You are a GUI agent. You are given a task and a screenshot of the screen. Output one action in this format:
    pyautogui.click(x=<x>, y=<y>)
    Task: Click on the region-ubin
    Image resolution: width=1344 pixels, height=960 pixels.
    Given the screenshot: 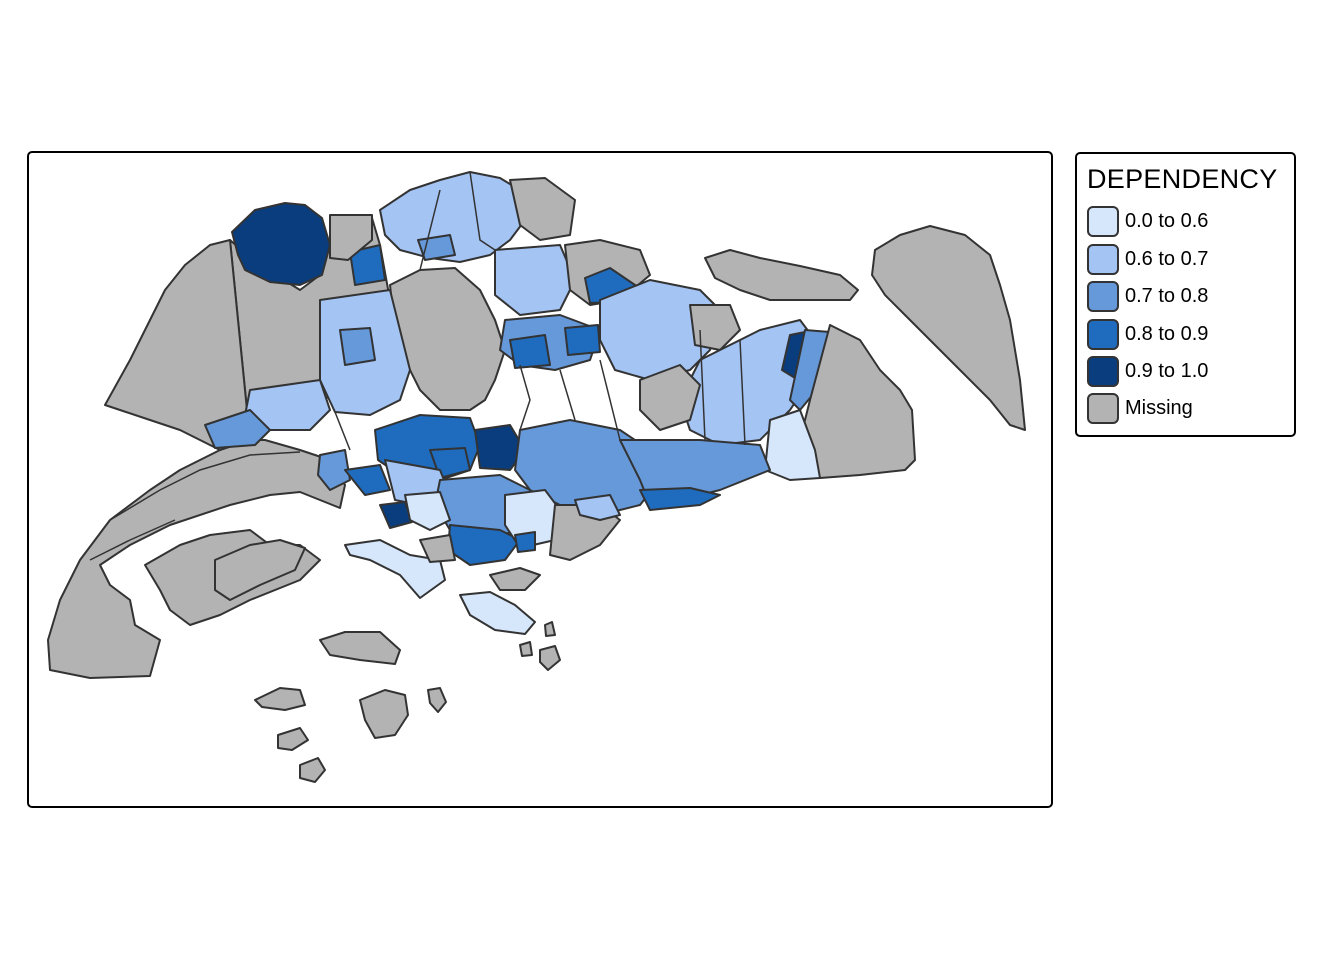 What is the action you would take?
    pyautogui.click(x=781, y=275)
    